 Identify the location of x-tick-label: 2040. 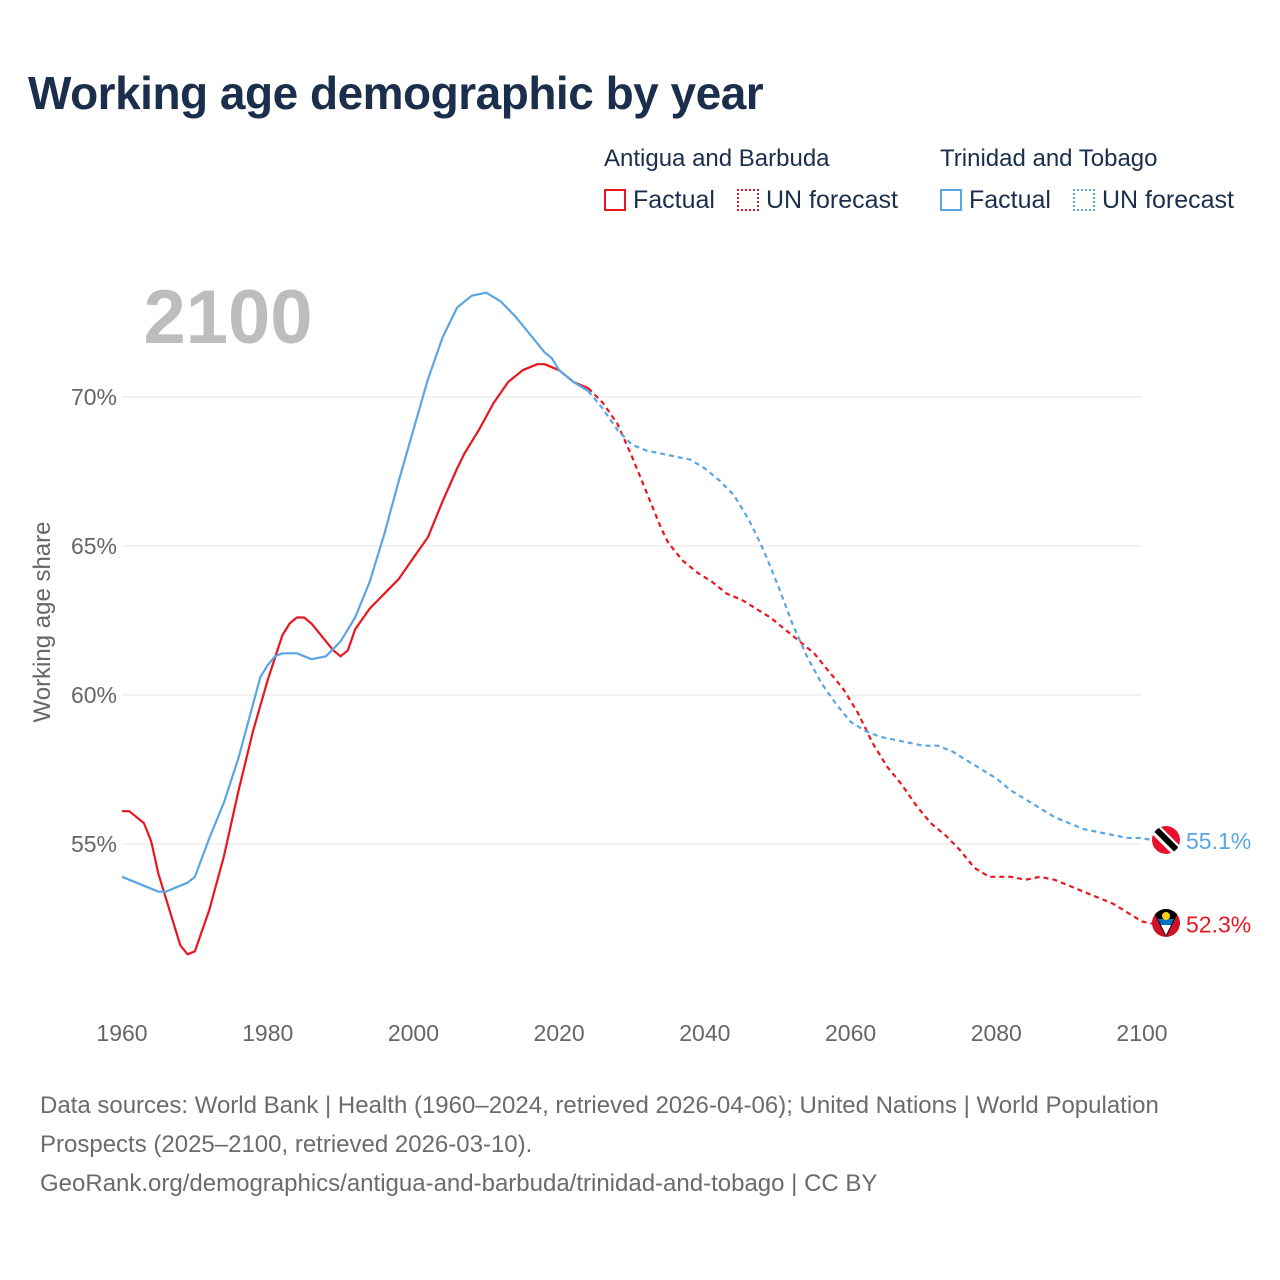
(704, 1033).